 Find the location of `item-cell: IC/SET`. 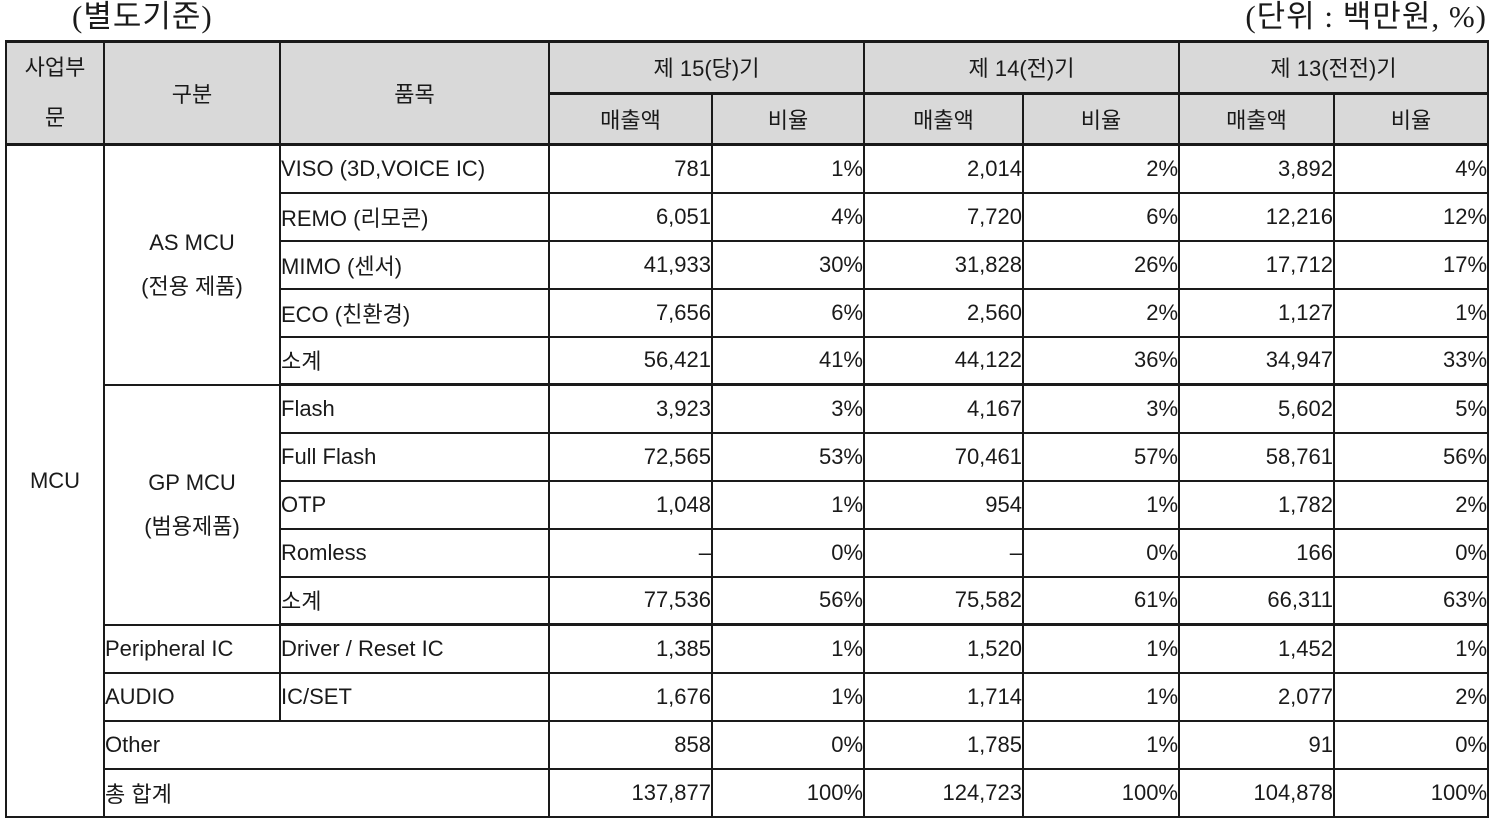

item-cell: IC/SET is located at coordinates (414, 696).